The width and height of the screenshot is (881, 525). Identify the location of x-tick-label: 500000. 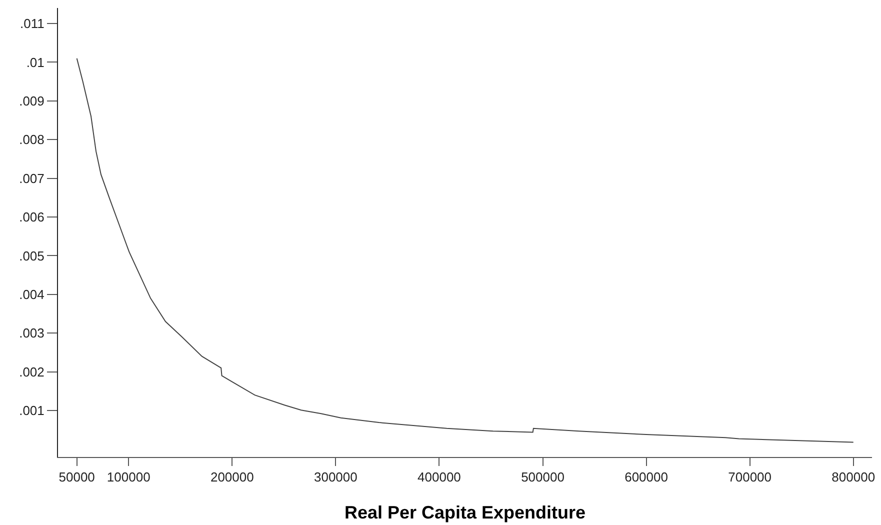
(542, 477).